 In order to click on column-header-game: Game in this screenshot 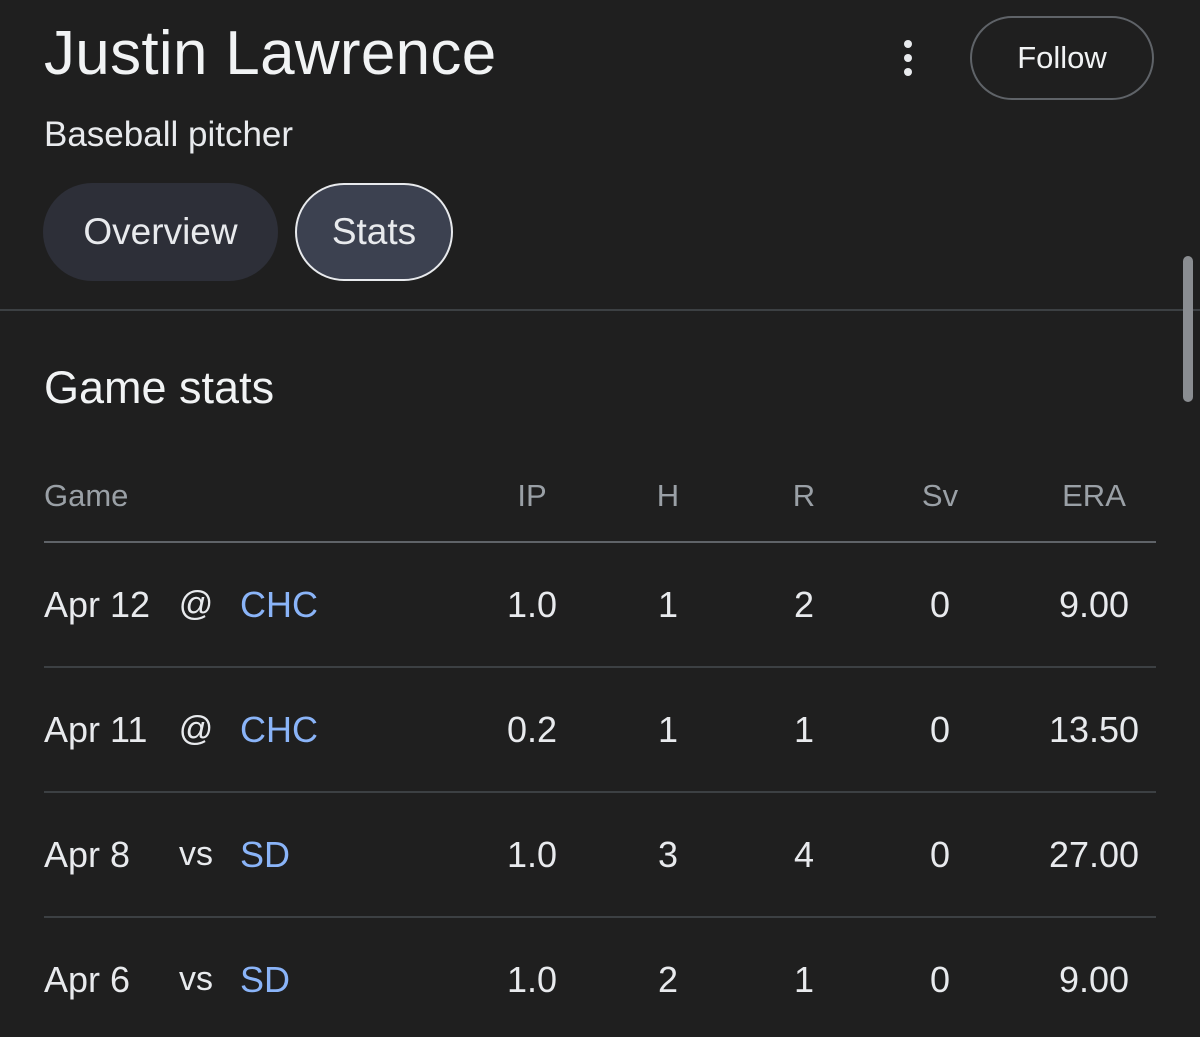, I will do `click(86, 495)`.